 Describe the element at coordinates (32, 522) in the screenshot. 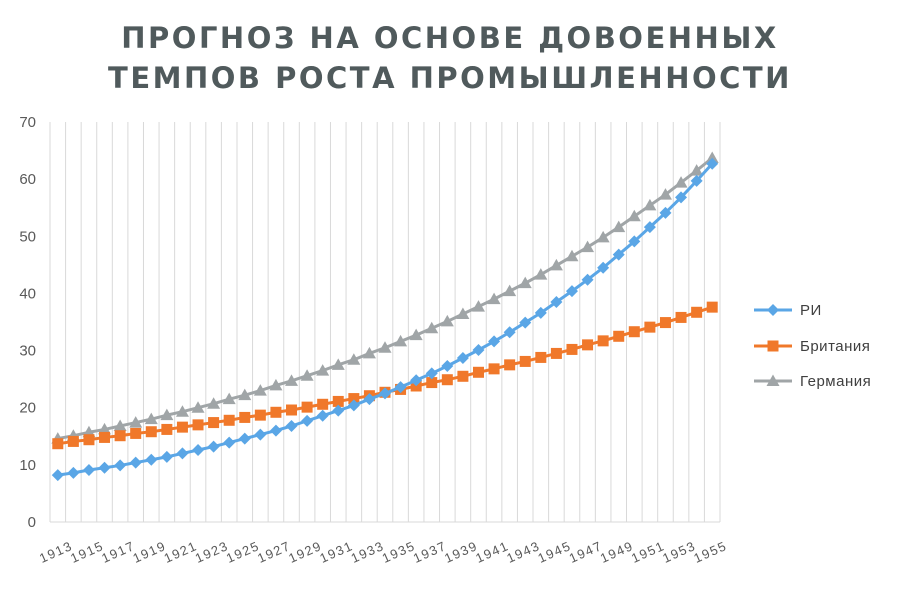

I see `y-tick-label: 0` at that location.